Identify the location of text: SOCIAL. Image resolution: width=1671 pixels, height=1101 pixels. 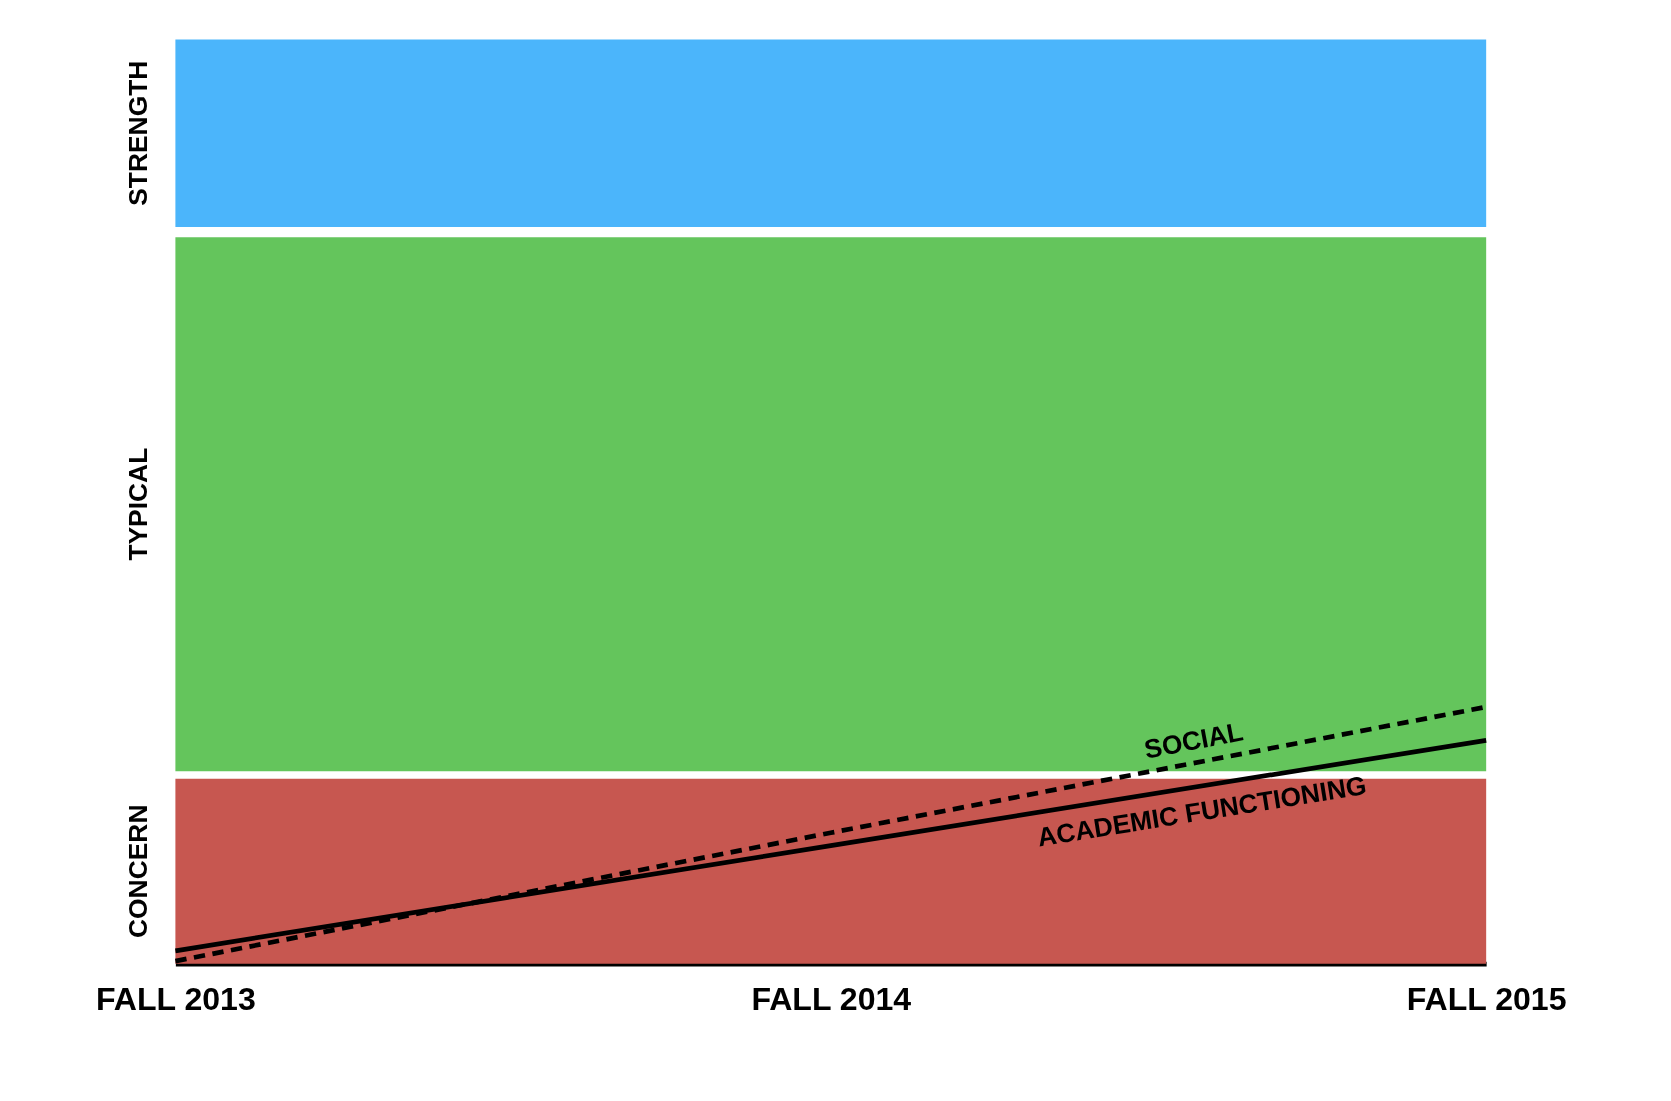
(1193, 740).